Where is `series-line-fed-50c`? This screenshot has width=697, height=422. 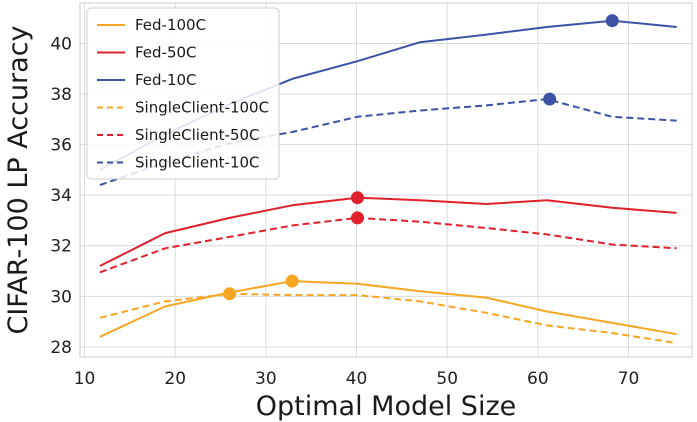 series-line-fed-50c is located at coordinates (388, 231).